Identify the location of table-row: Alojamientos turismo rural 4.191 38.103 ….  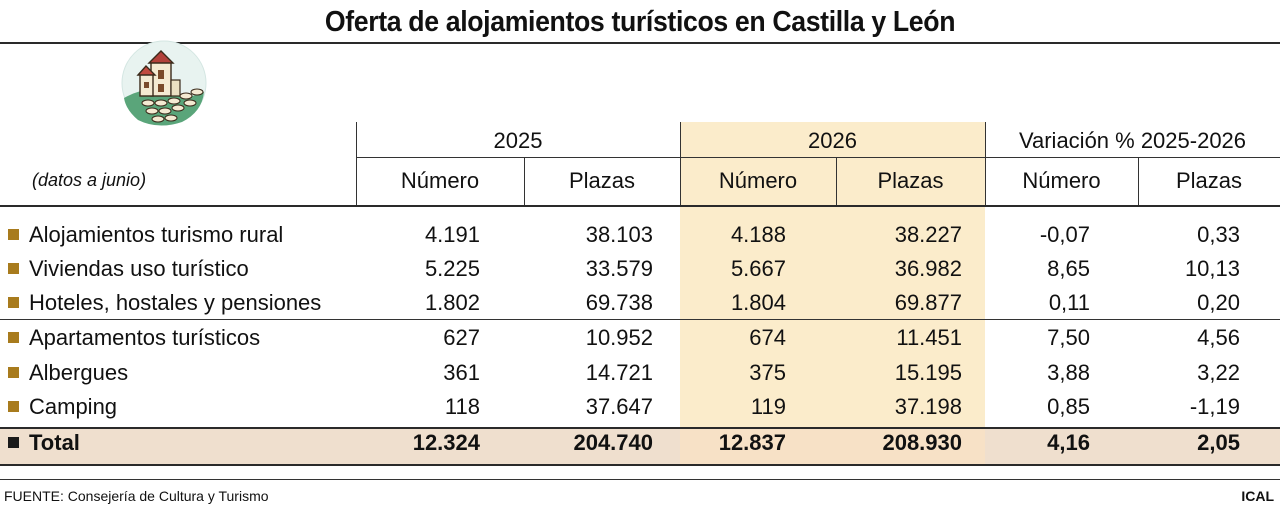
(640, 237).